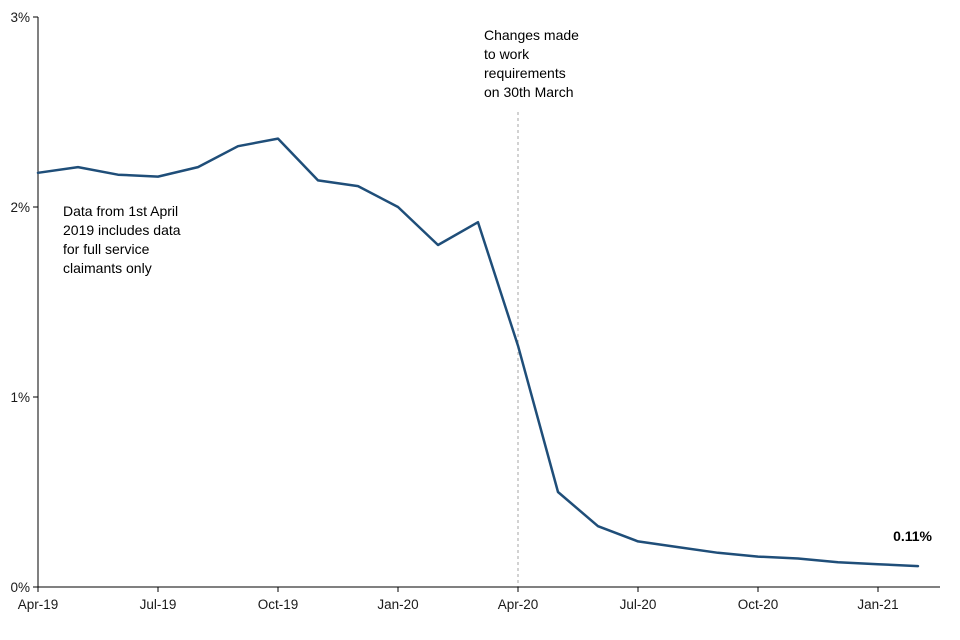 The height and width of the screenshot is (640, 960). I want to click on x-tick-label: Jan-20, so click(397, 604).